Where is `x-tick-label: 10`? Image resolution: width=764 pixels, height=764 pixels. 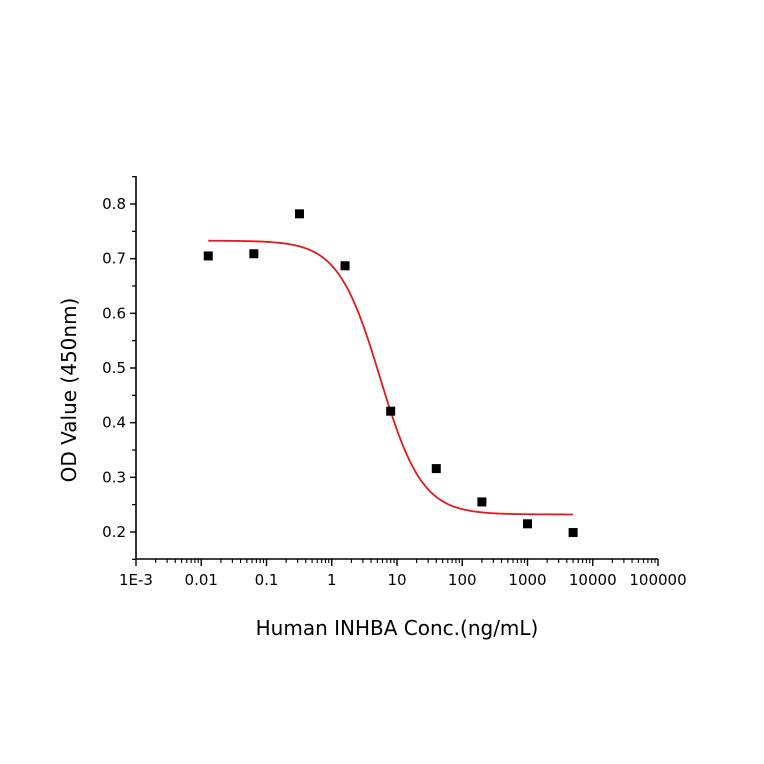
x-tick-label: 10 is located at coordinates (396, 580).